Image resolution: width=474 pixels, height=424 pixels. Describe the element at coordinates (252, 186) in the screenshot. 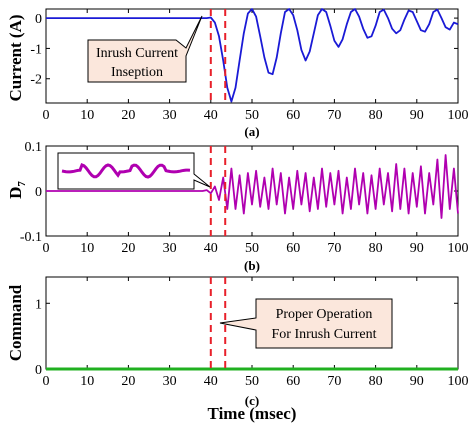

I see `series-line` at that location.